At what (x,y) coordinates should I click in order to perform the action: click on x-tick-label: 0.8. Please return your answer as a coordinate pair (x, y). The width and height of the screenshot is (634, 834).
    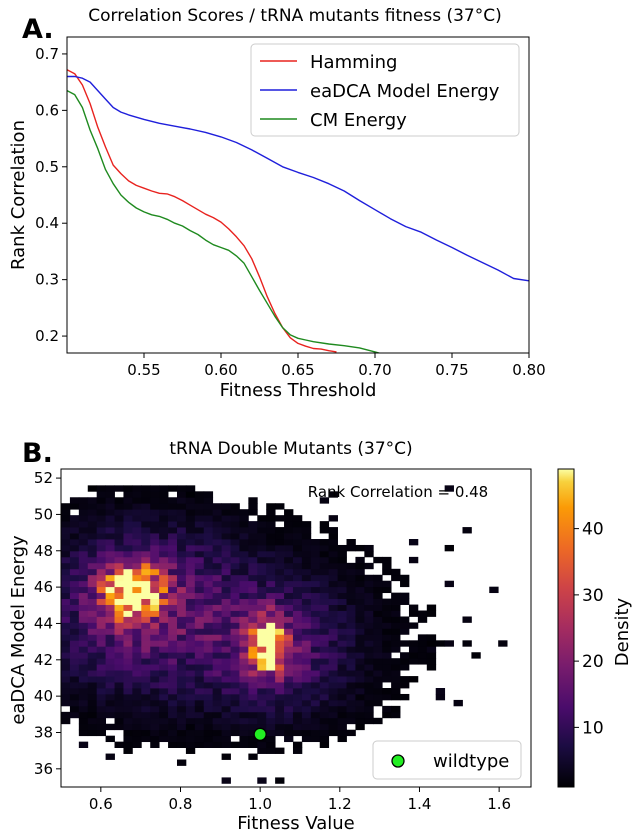
    Looking at the image, I should click on (181, 804).